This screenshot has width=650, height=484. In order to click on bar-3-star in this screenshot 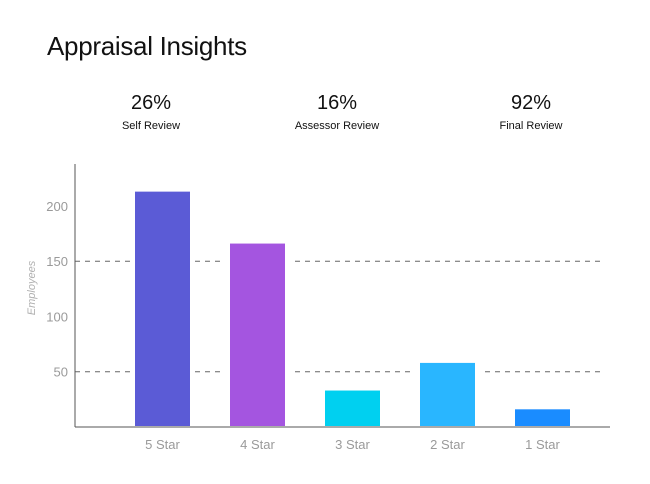, I will do `click(352, 408)`.